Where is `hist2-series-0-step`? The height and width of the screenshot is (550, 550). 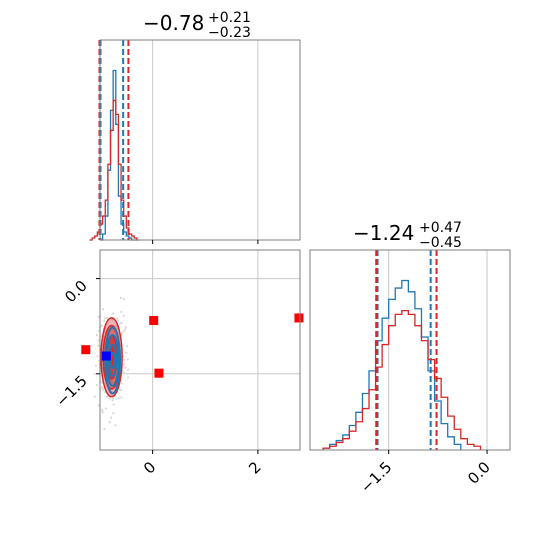
hist2-series-0-step is located at coordinates (392, 364).